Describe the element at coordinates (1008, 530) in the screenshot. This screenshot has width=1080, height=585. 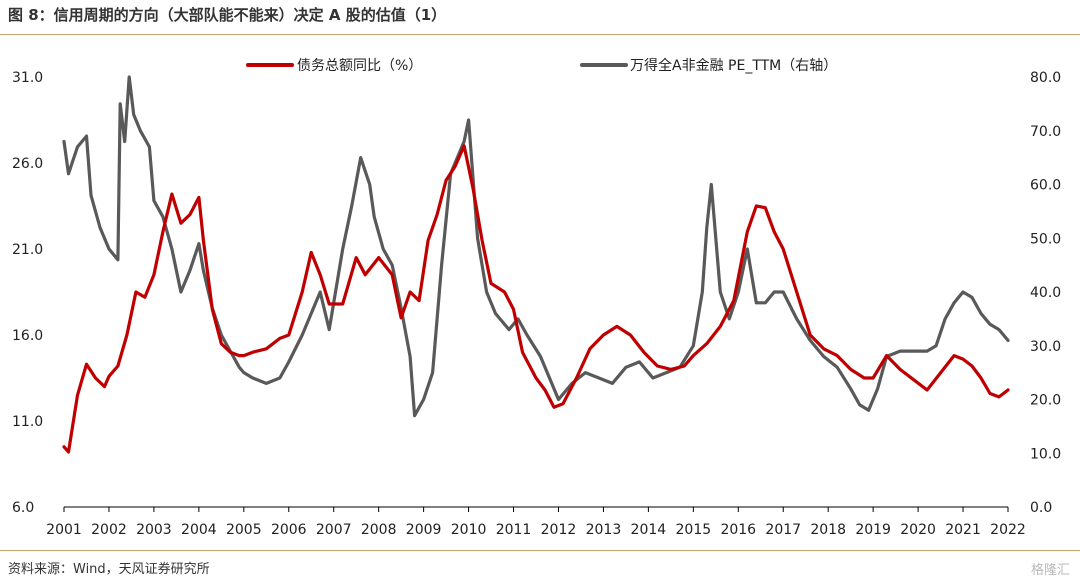
I see `x-tick-label: 2022` at that location.